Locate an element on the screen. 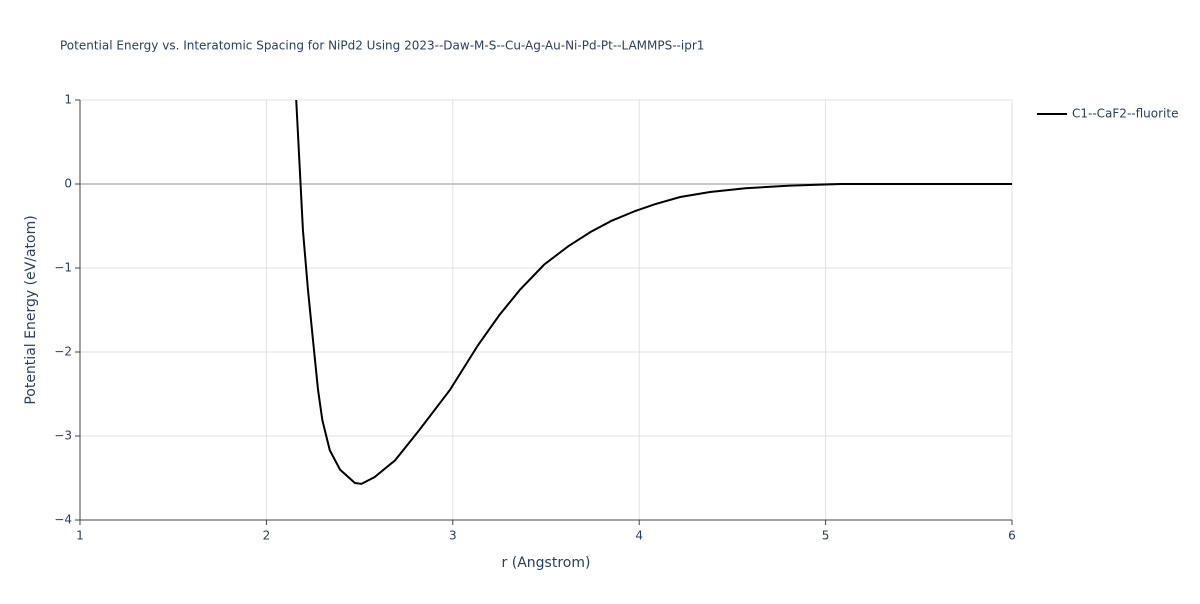 The height and width of the screenshot is (604, 1200). x-axis-title: r (Angstrom) is located at coordinates (546, 563).